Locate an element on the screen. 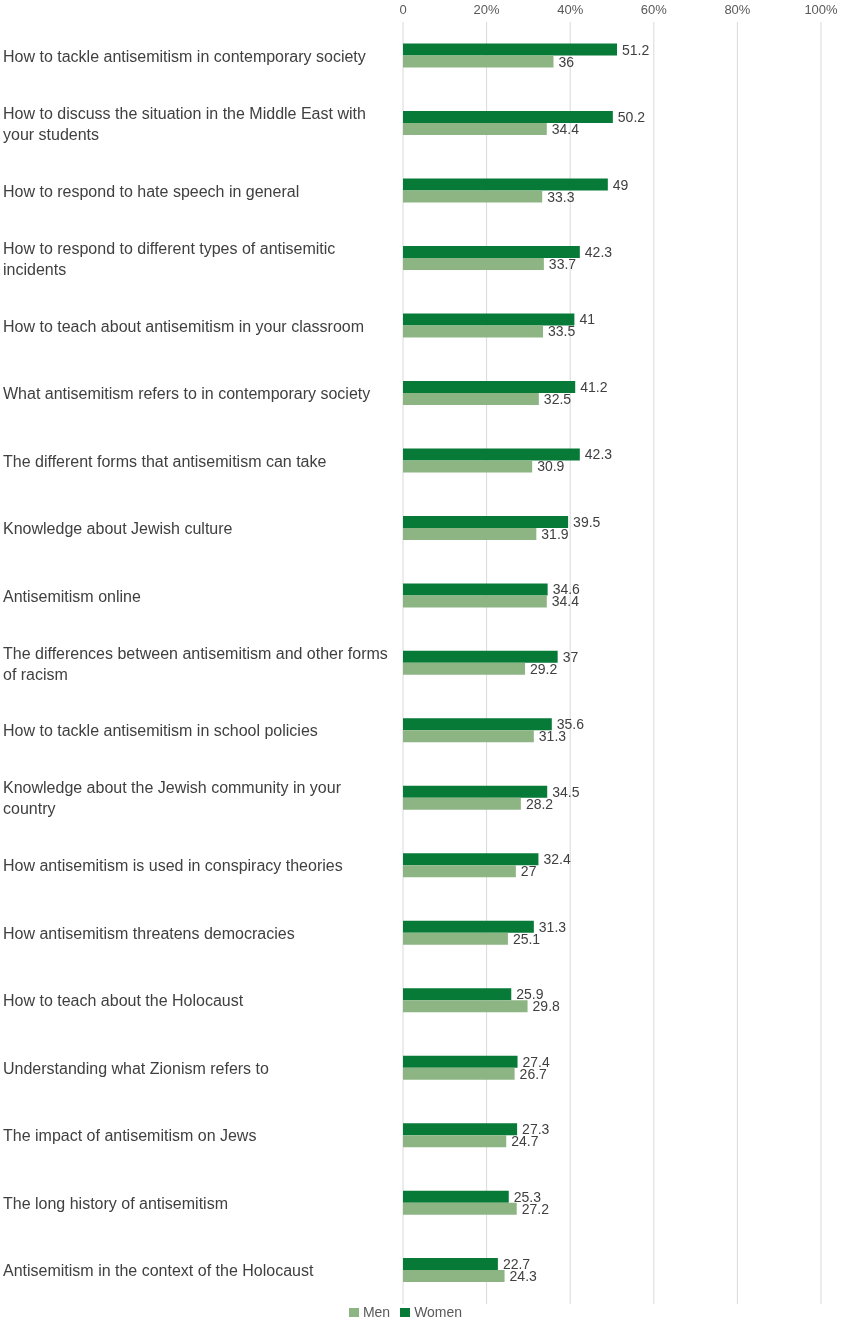  x-tick-label: 80% is located at coordinates (737, 9).